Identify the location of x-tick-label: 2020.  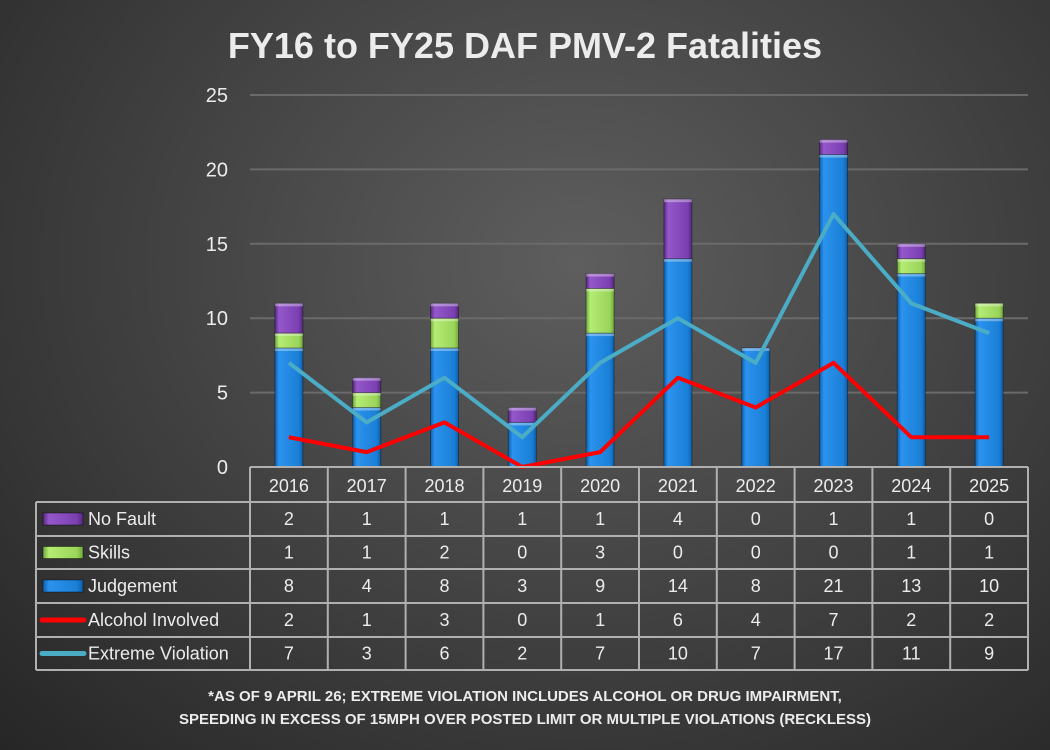
(600, 486).